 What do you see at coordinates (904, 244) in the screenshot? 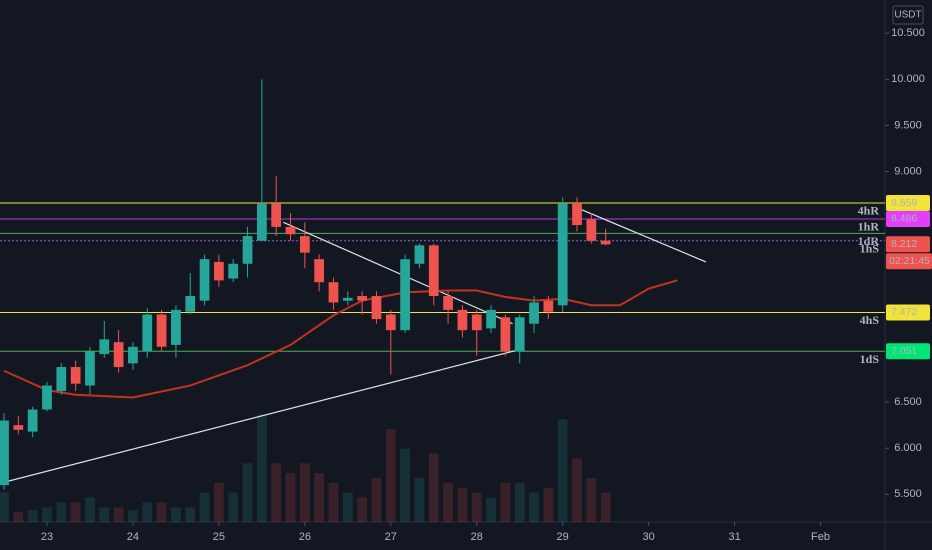
I see `price-tag-label: 8.212` at bounding box center [904, 244].